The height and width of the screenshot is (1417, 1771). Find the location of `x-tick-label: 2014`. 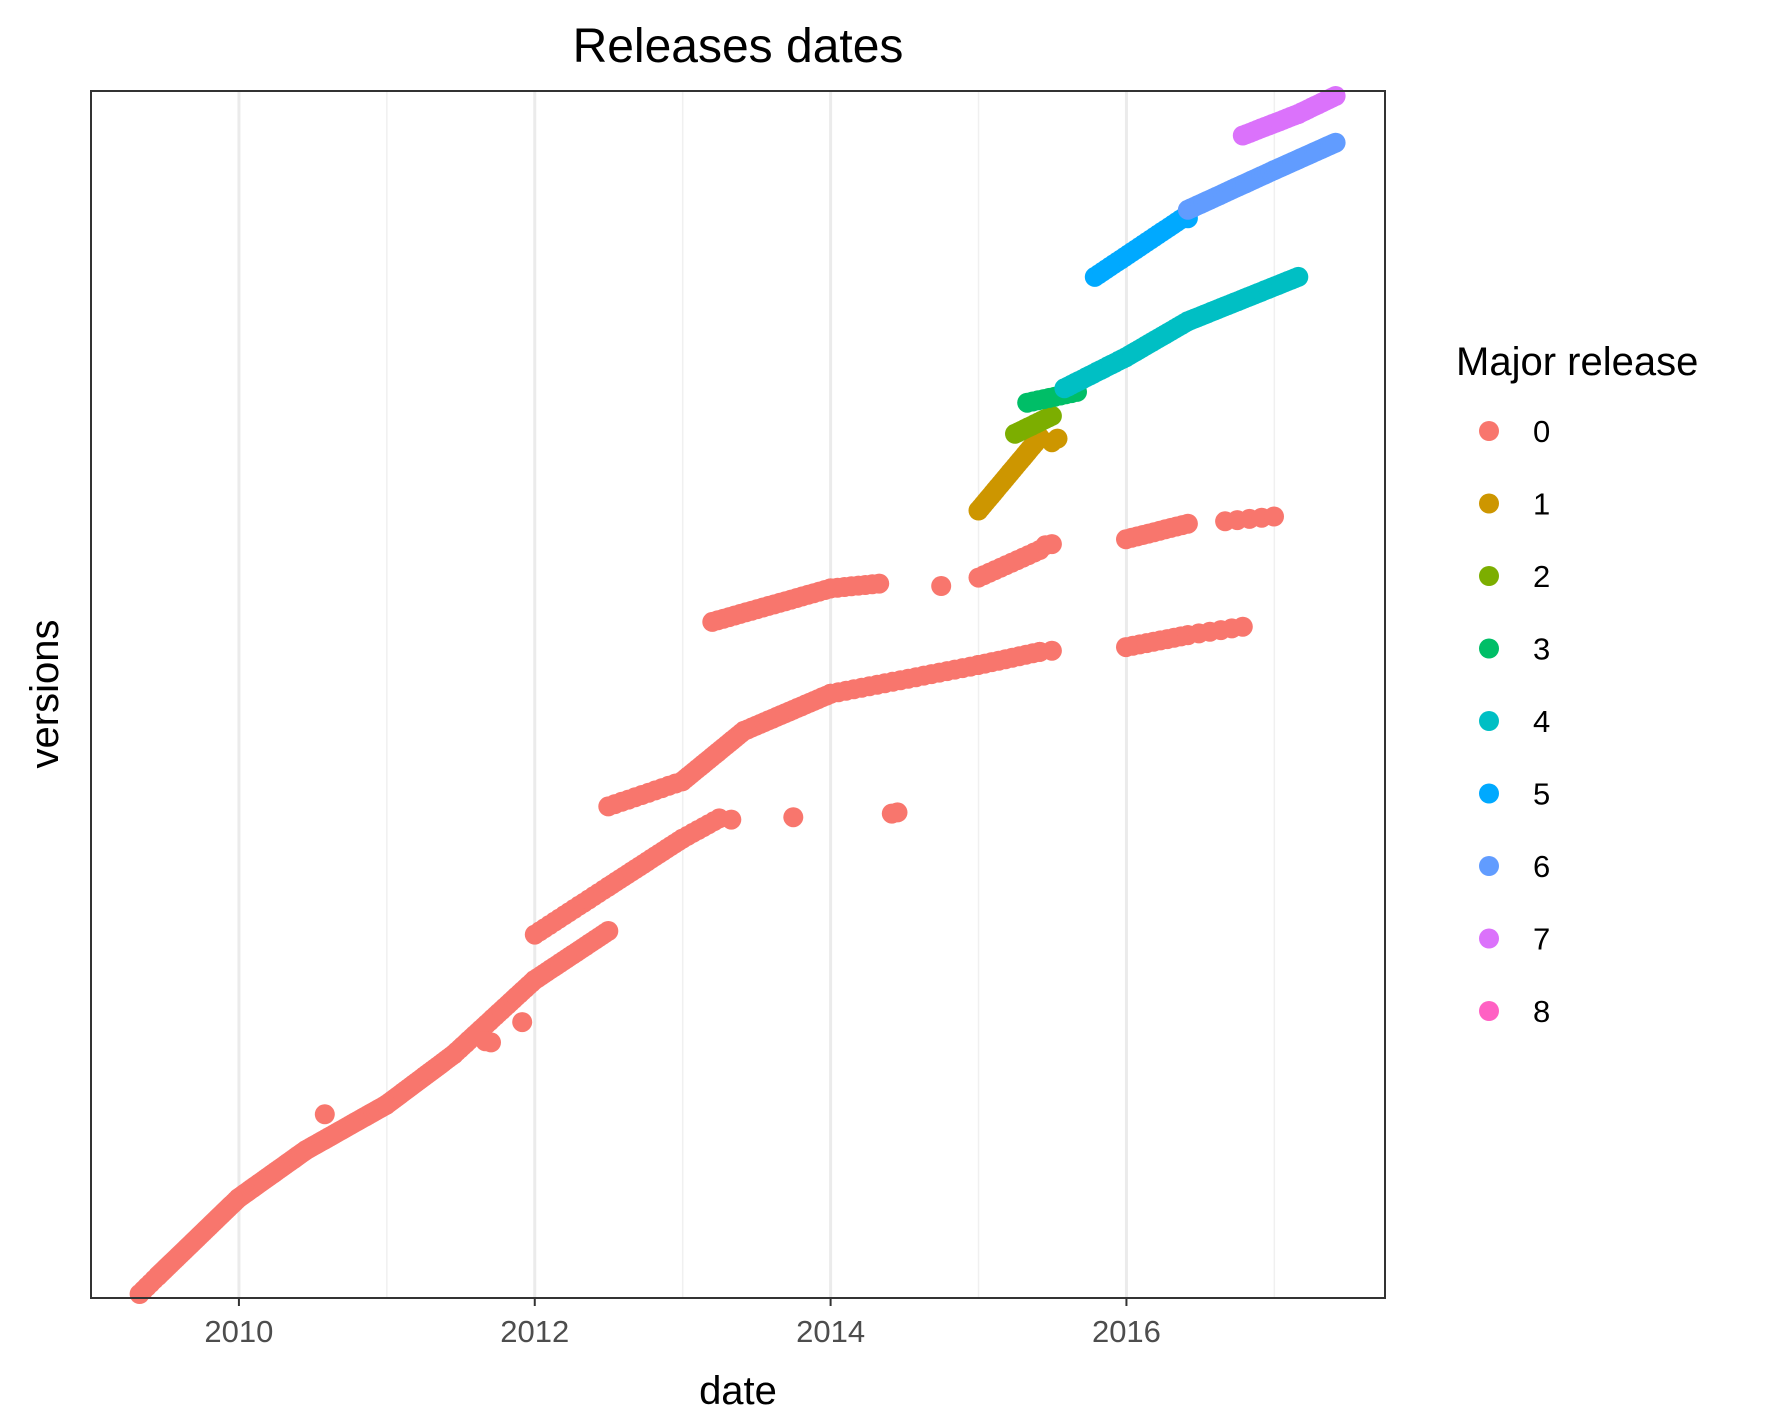

x-tick-label: 2014 is located at coordinates (830, 1331).